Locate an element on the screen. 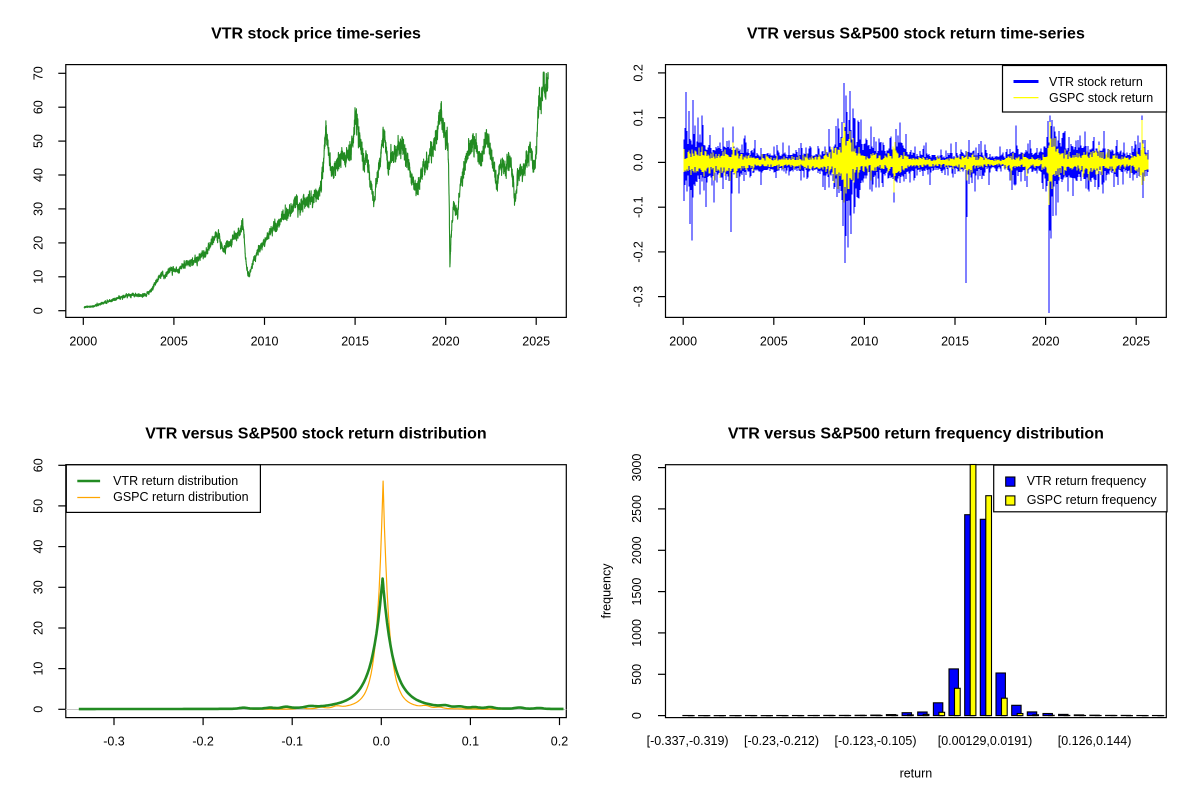 This screenshot has width=1200, height=800. svg-text: VTR return distribution is located at coordinates (175, 481).